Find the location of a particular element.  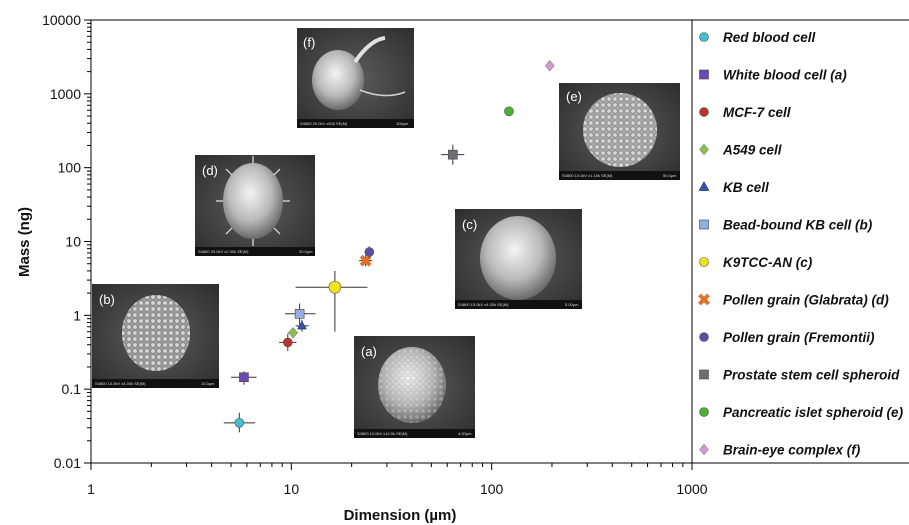

inset-b-scalebar-value: 10.0μm is located at coordinates (208, 383).